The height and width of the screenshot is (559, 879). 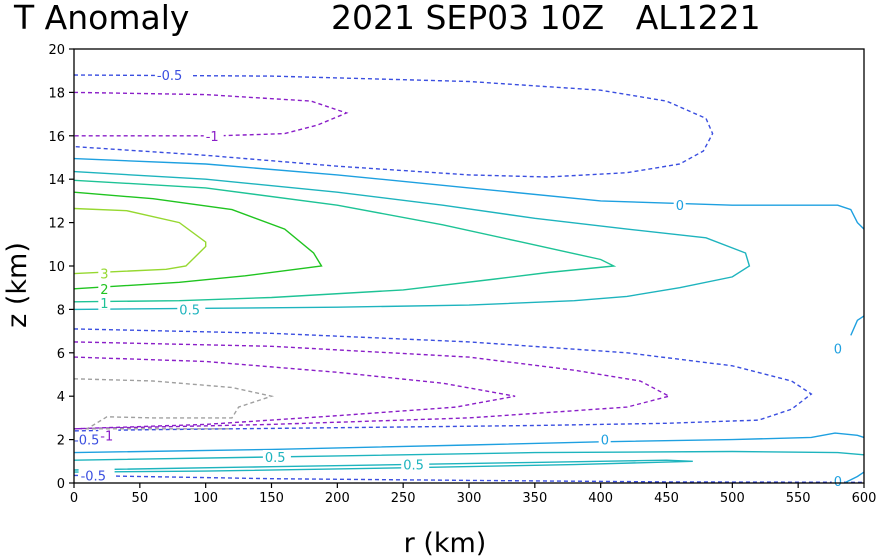 I want to click on y-tick-label: 10, so click(x=56, y=267).